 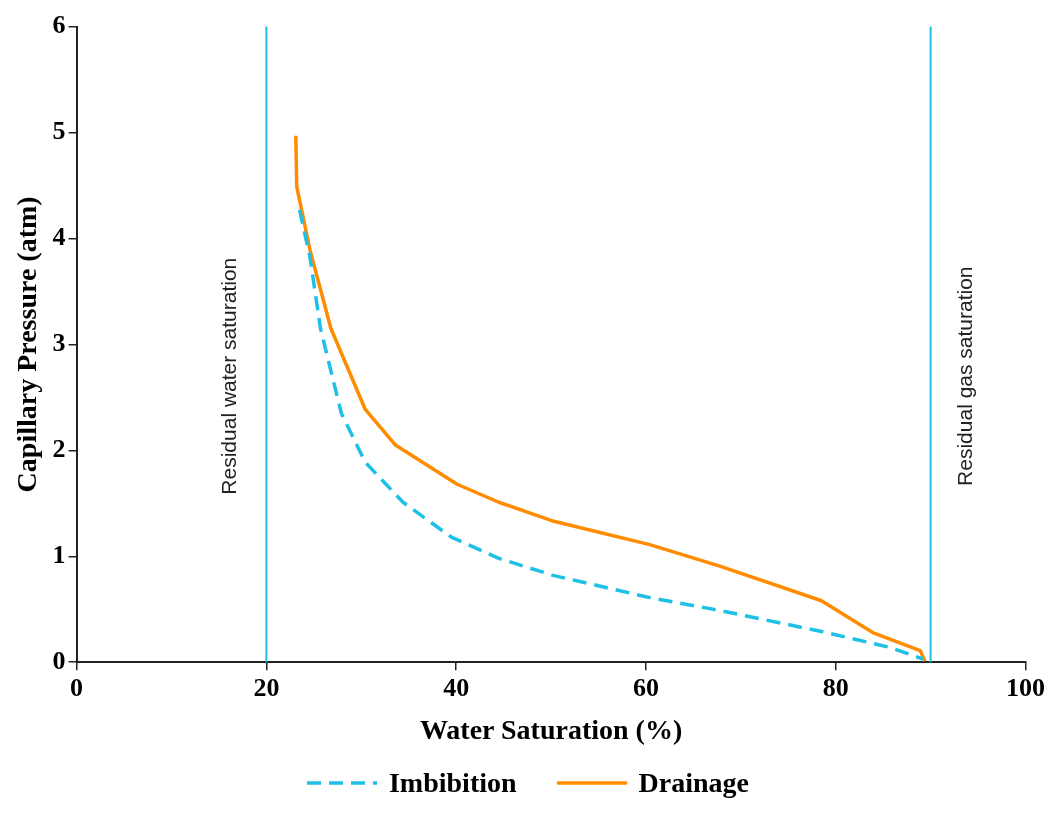 What do you see at coordinates (1025, 687) in the screenshot?
I see `x-tick-label: 100` at bounding box center [1025, 687].